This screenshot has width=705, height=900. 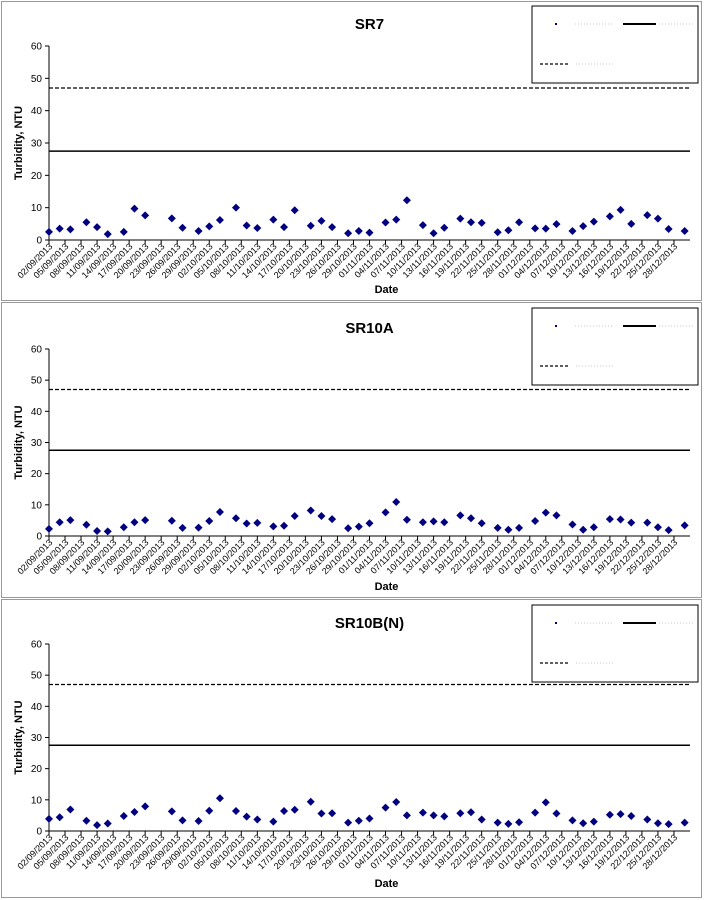 What do you see at coordinates (39, 241) in the screenshot?
I see `y-tick-label: 0` at bounding box center [39, 241].